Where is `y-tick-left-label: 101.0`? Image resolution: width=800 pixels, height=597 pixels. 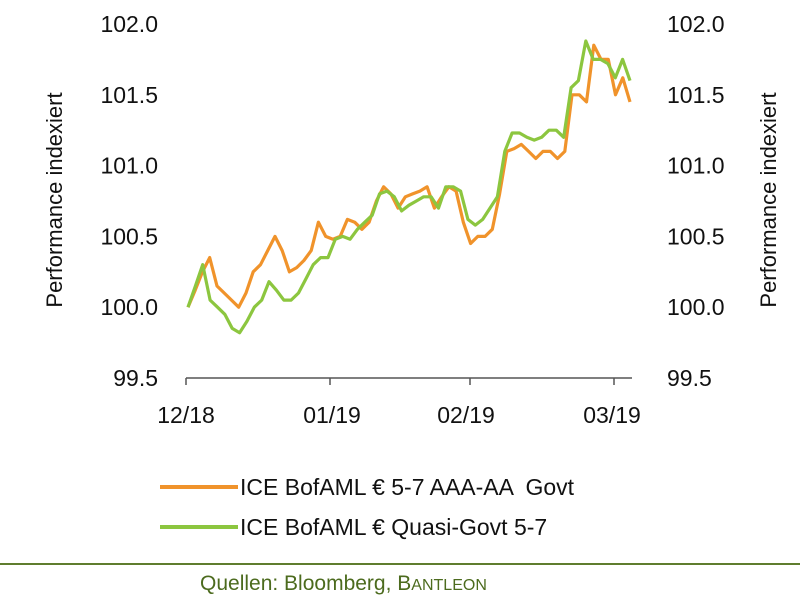 y-tick-left-label: 101.0 is located at coordinates (129, 166).